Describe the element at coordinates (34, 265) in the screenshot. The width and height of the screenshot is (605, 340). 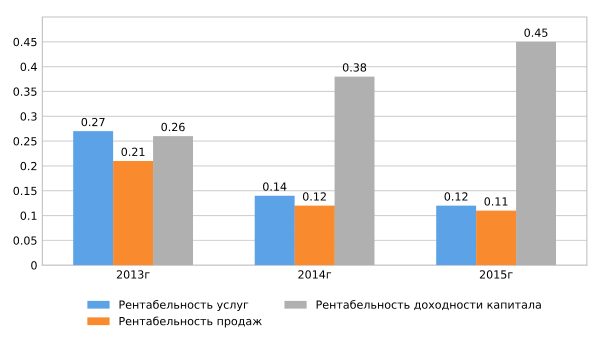
I see `y-tick-label: 0` at that location.